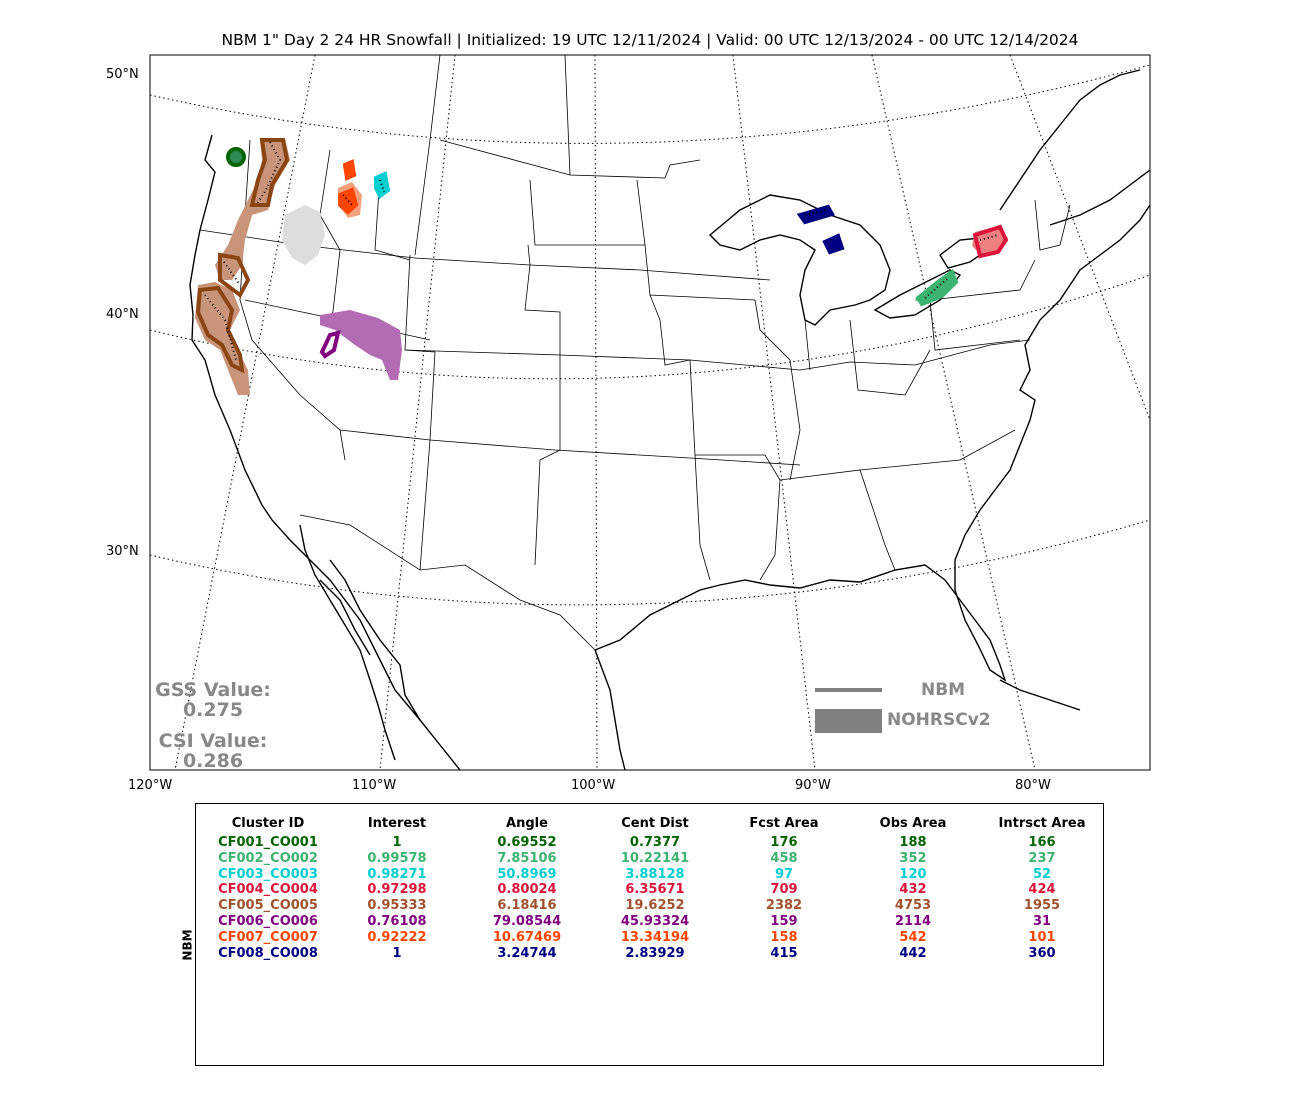  Describe the element at coordinates (397, 937) in the screenshot. I see `cell-interest: 0.92222` at that location.